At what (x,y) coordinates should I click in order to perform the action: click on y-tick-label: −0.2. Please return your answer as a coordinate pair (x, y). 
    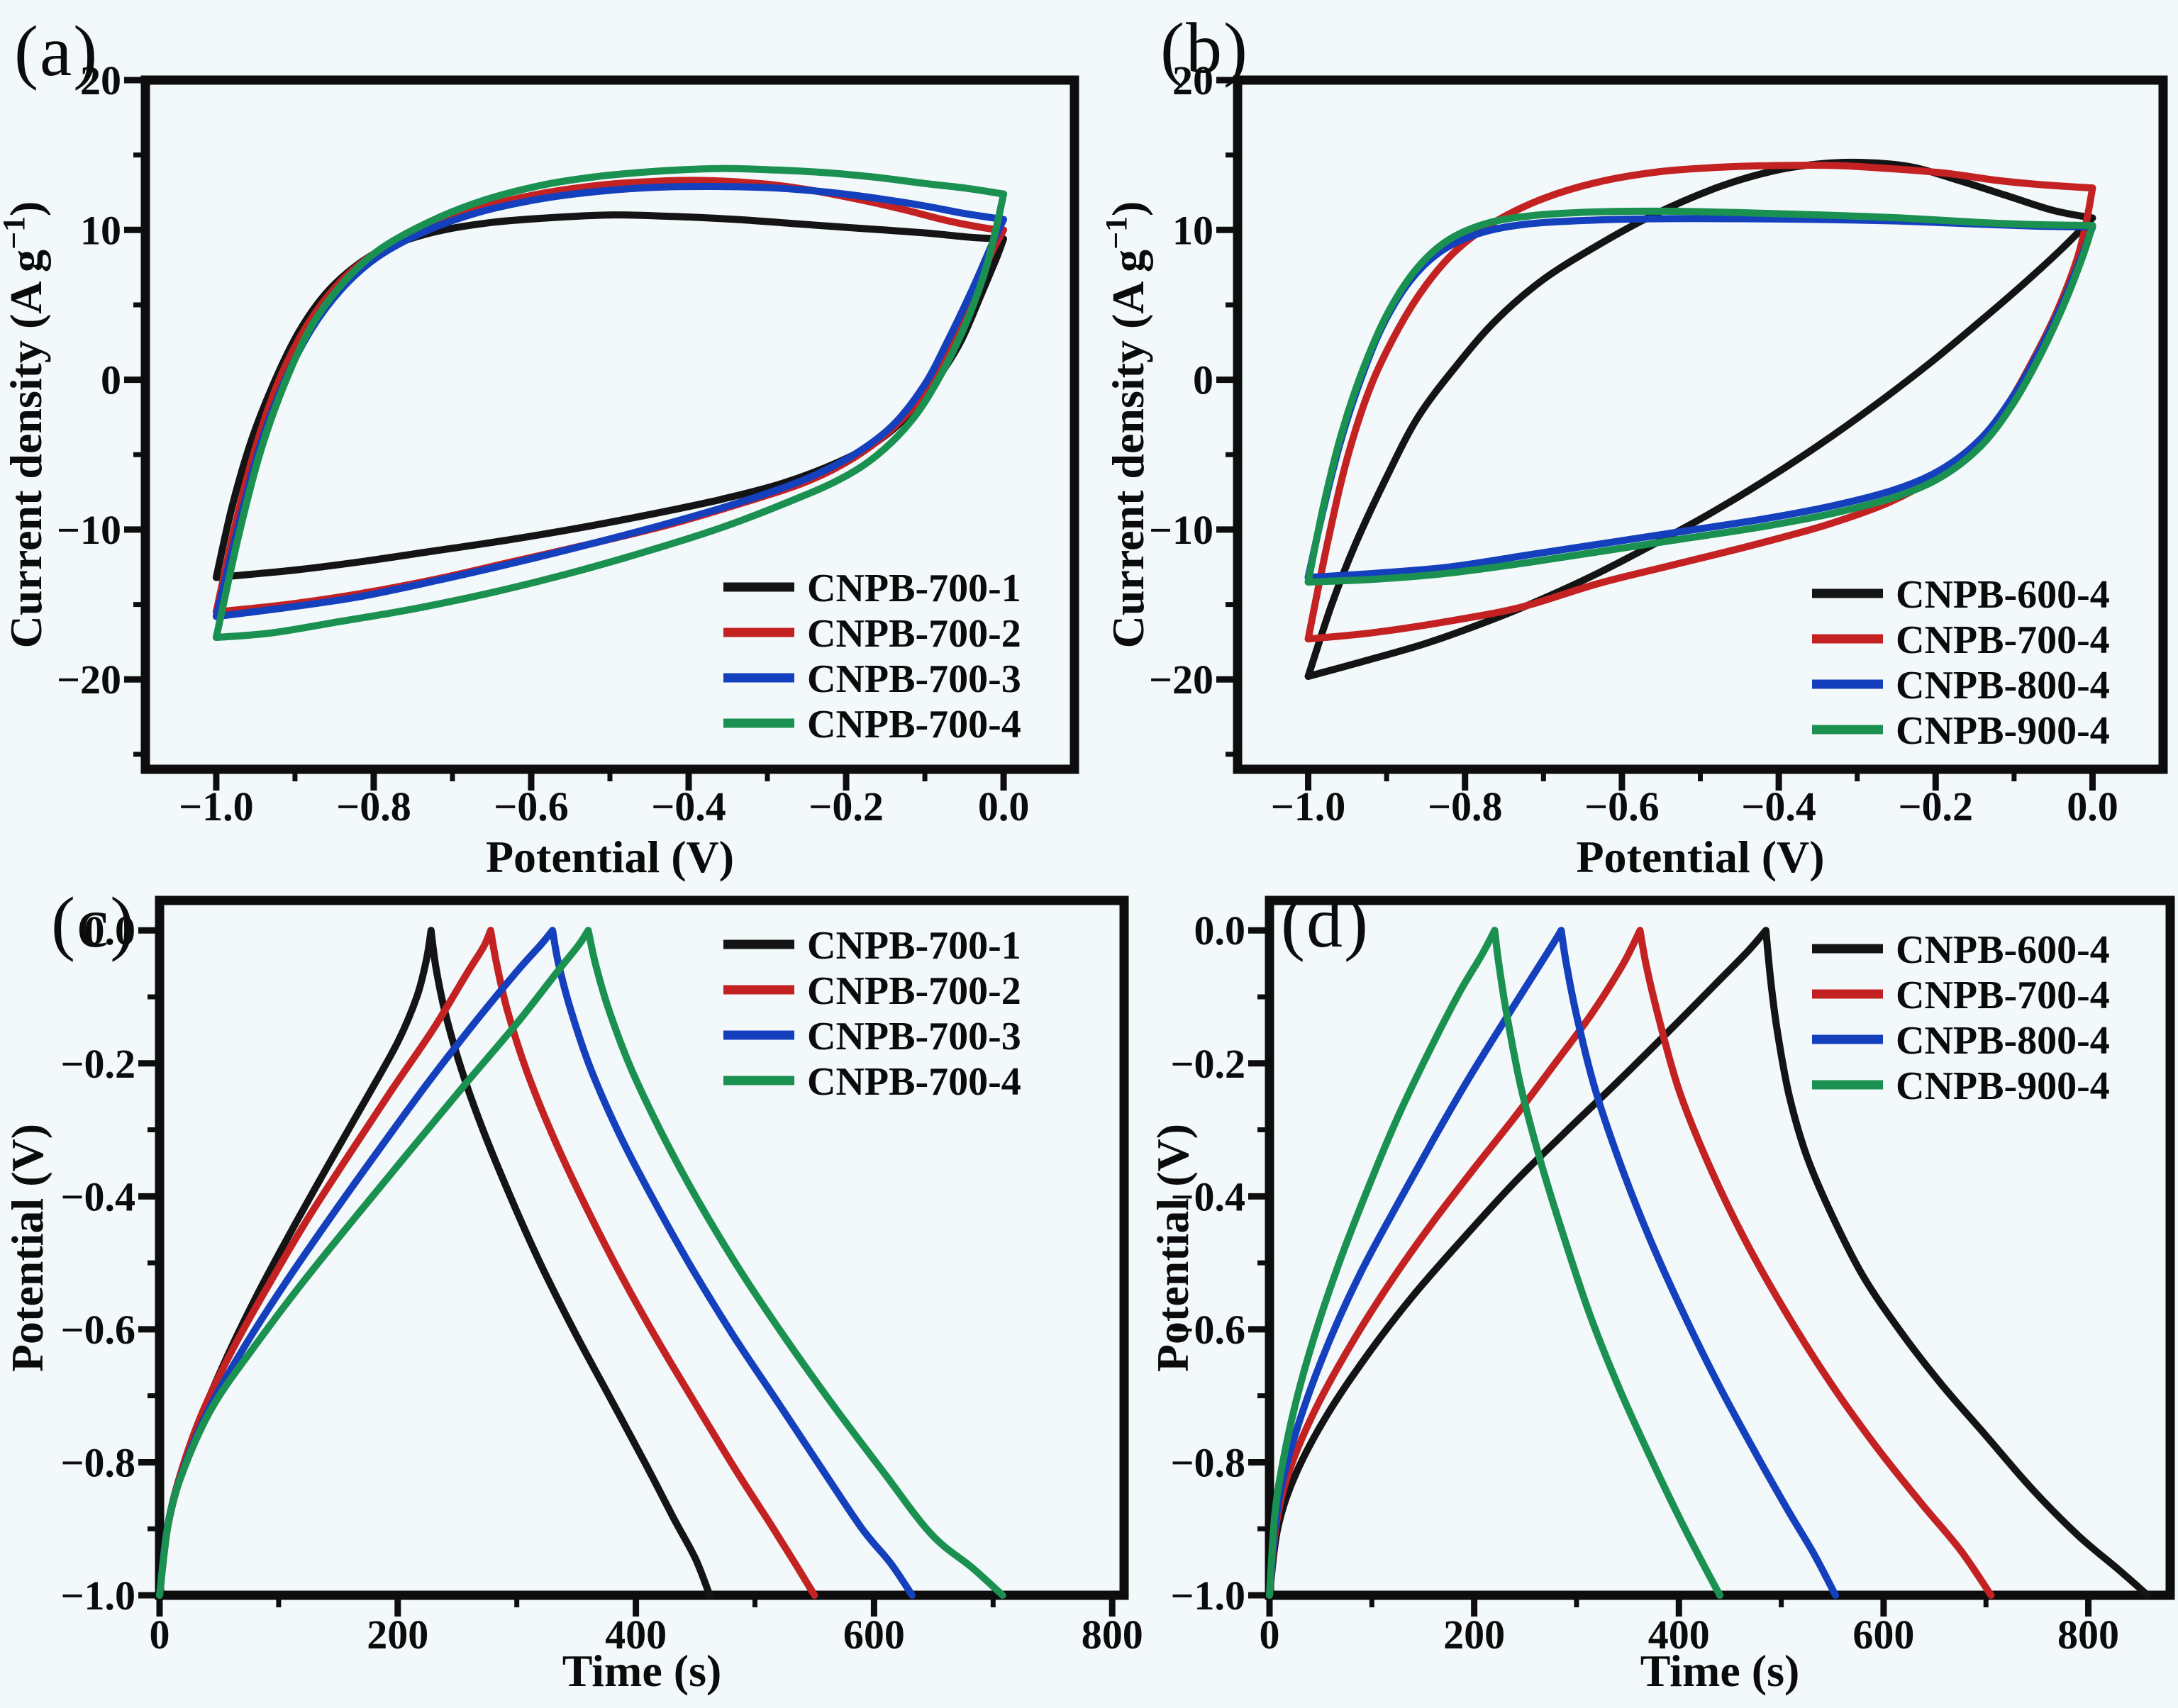
    Looking at the image, I should click on (1207, 1064).